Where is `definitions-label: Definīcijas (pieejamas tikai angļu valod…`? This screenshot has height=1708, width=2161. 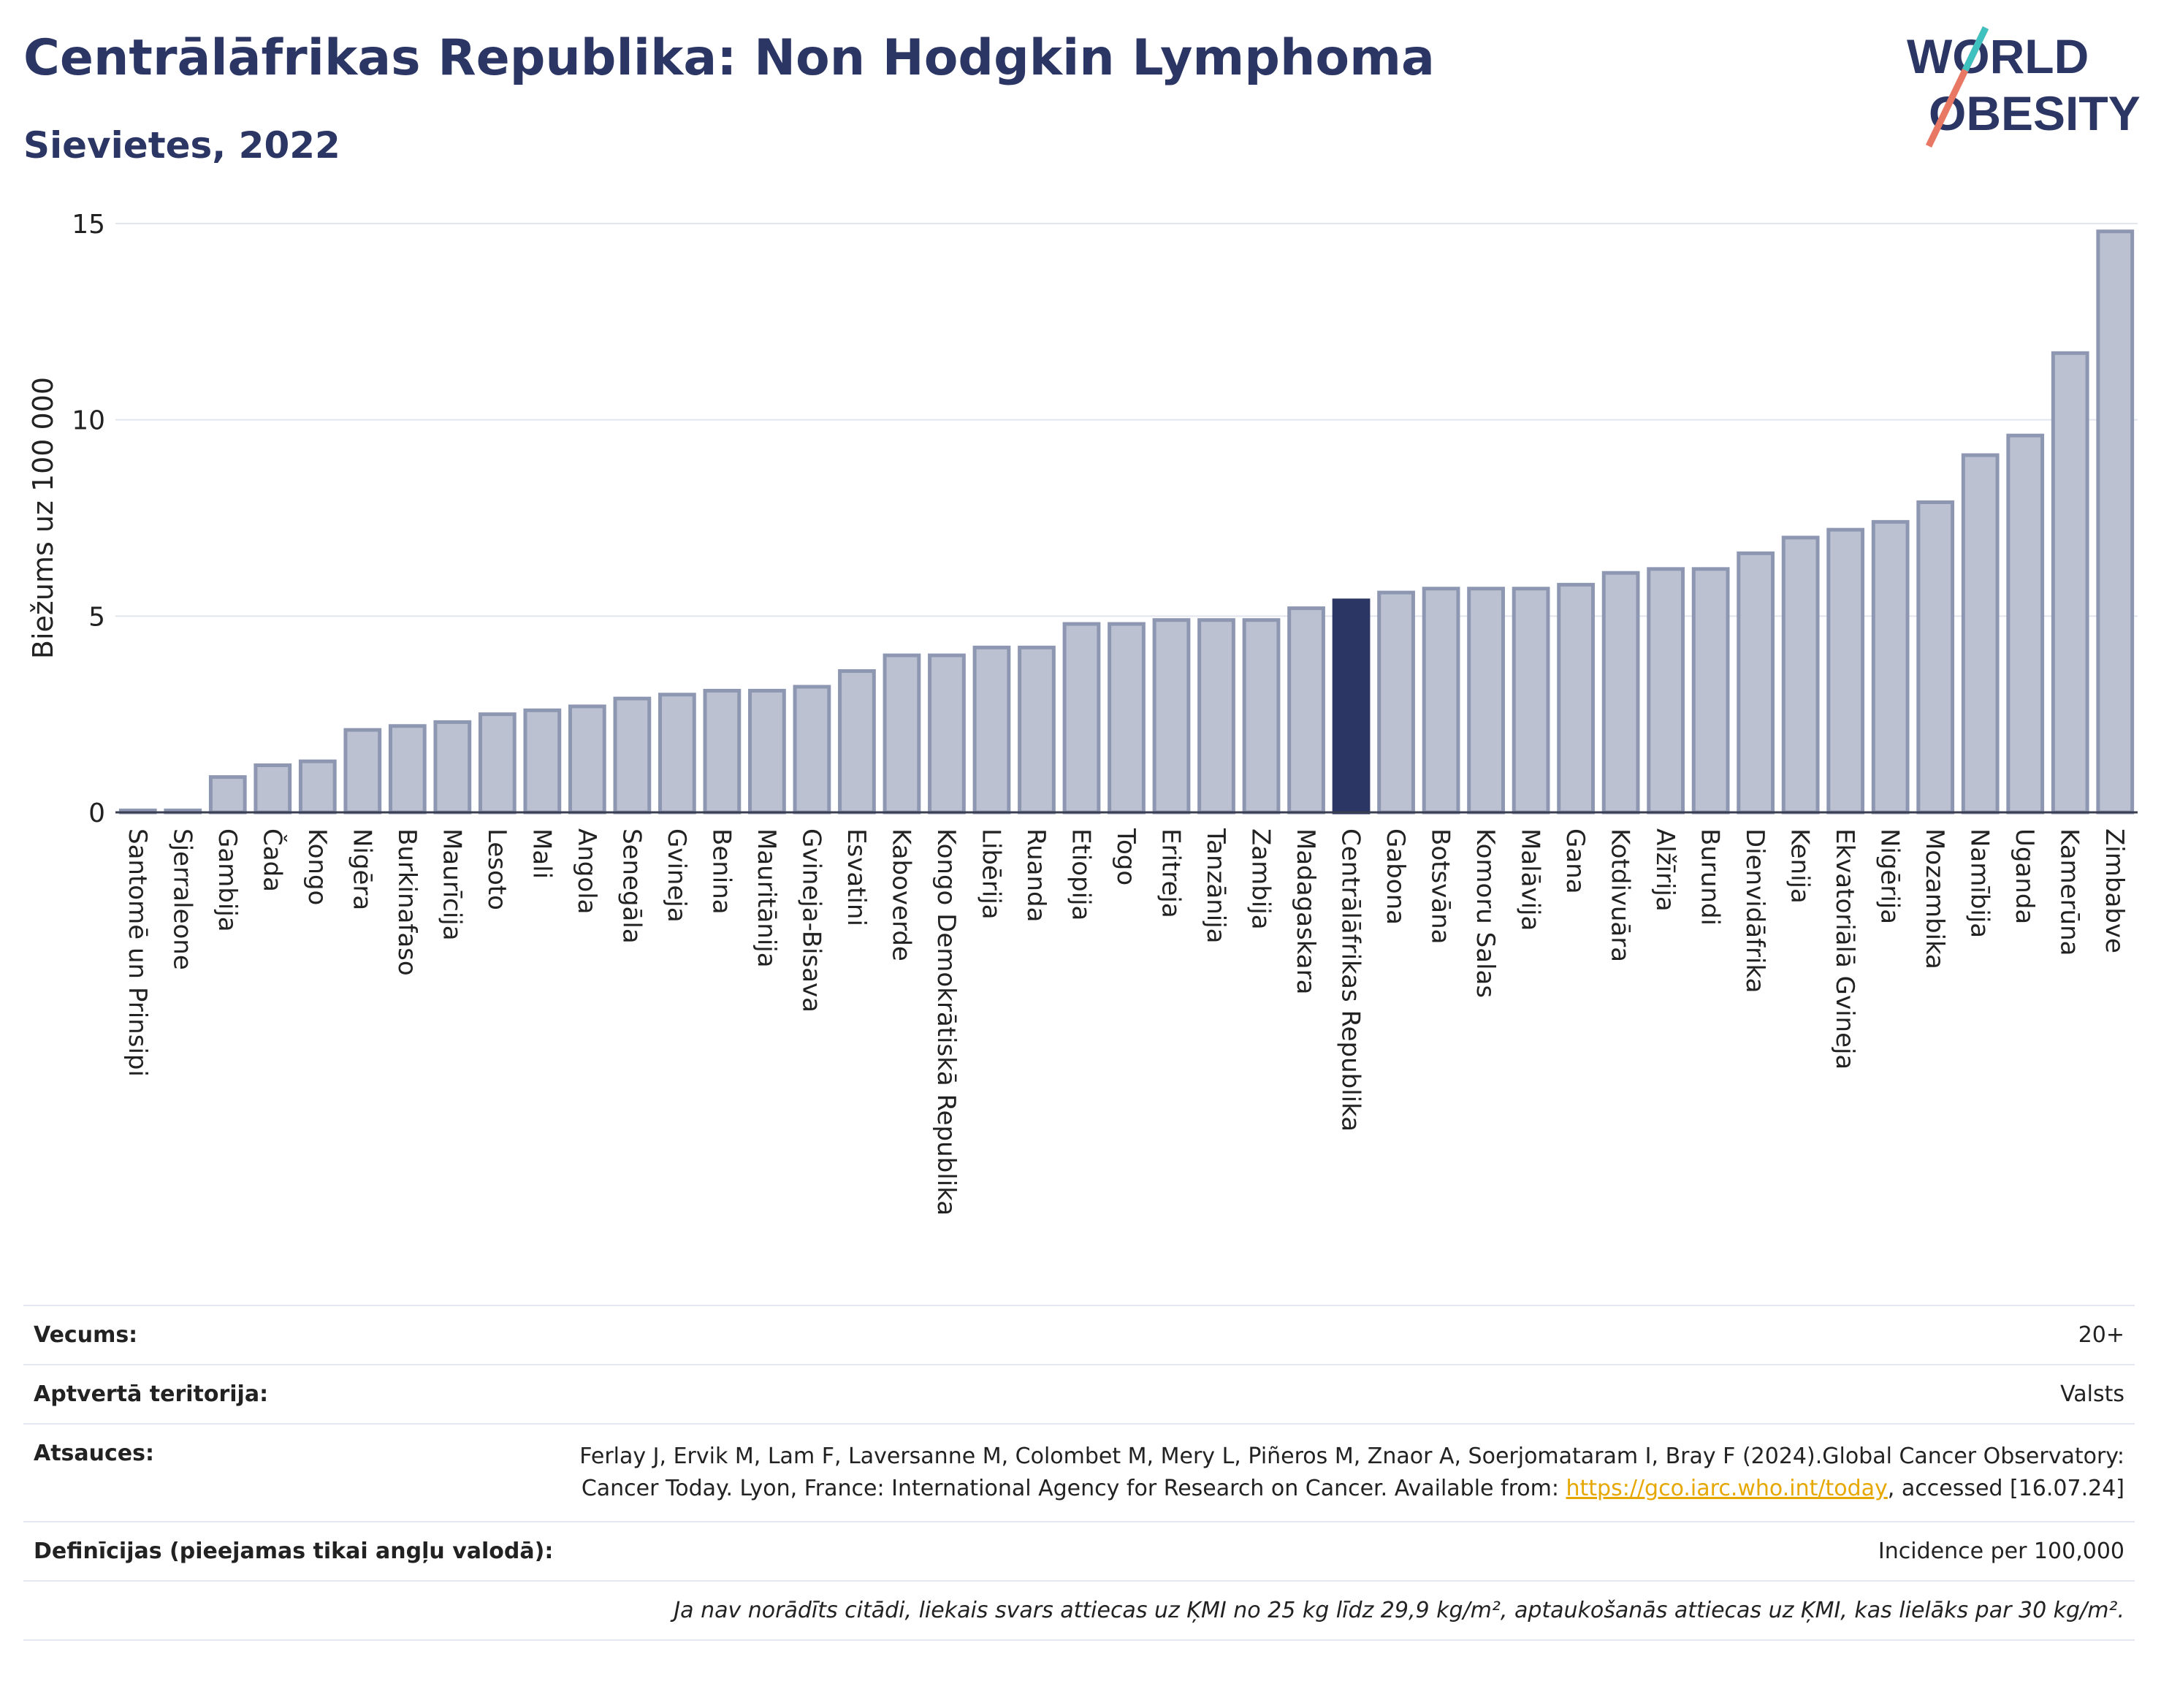 definitions-label: Definīcijas (pieejamas tikai angļu valod… is located at coordinates (294, 1551).